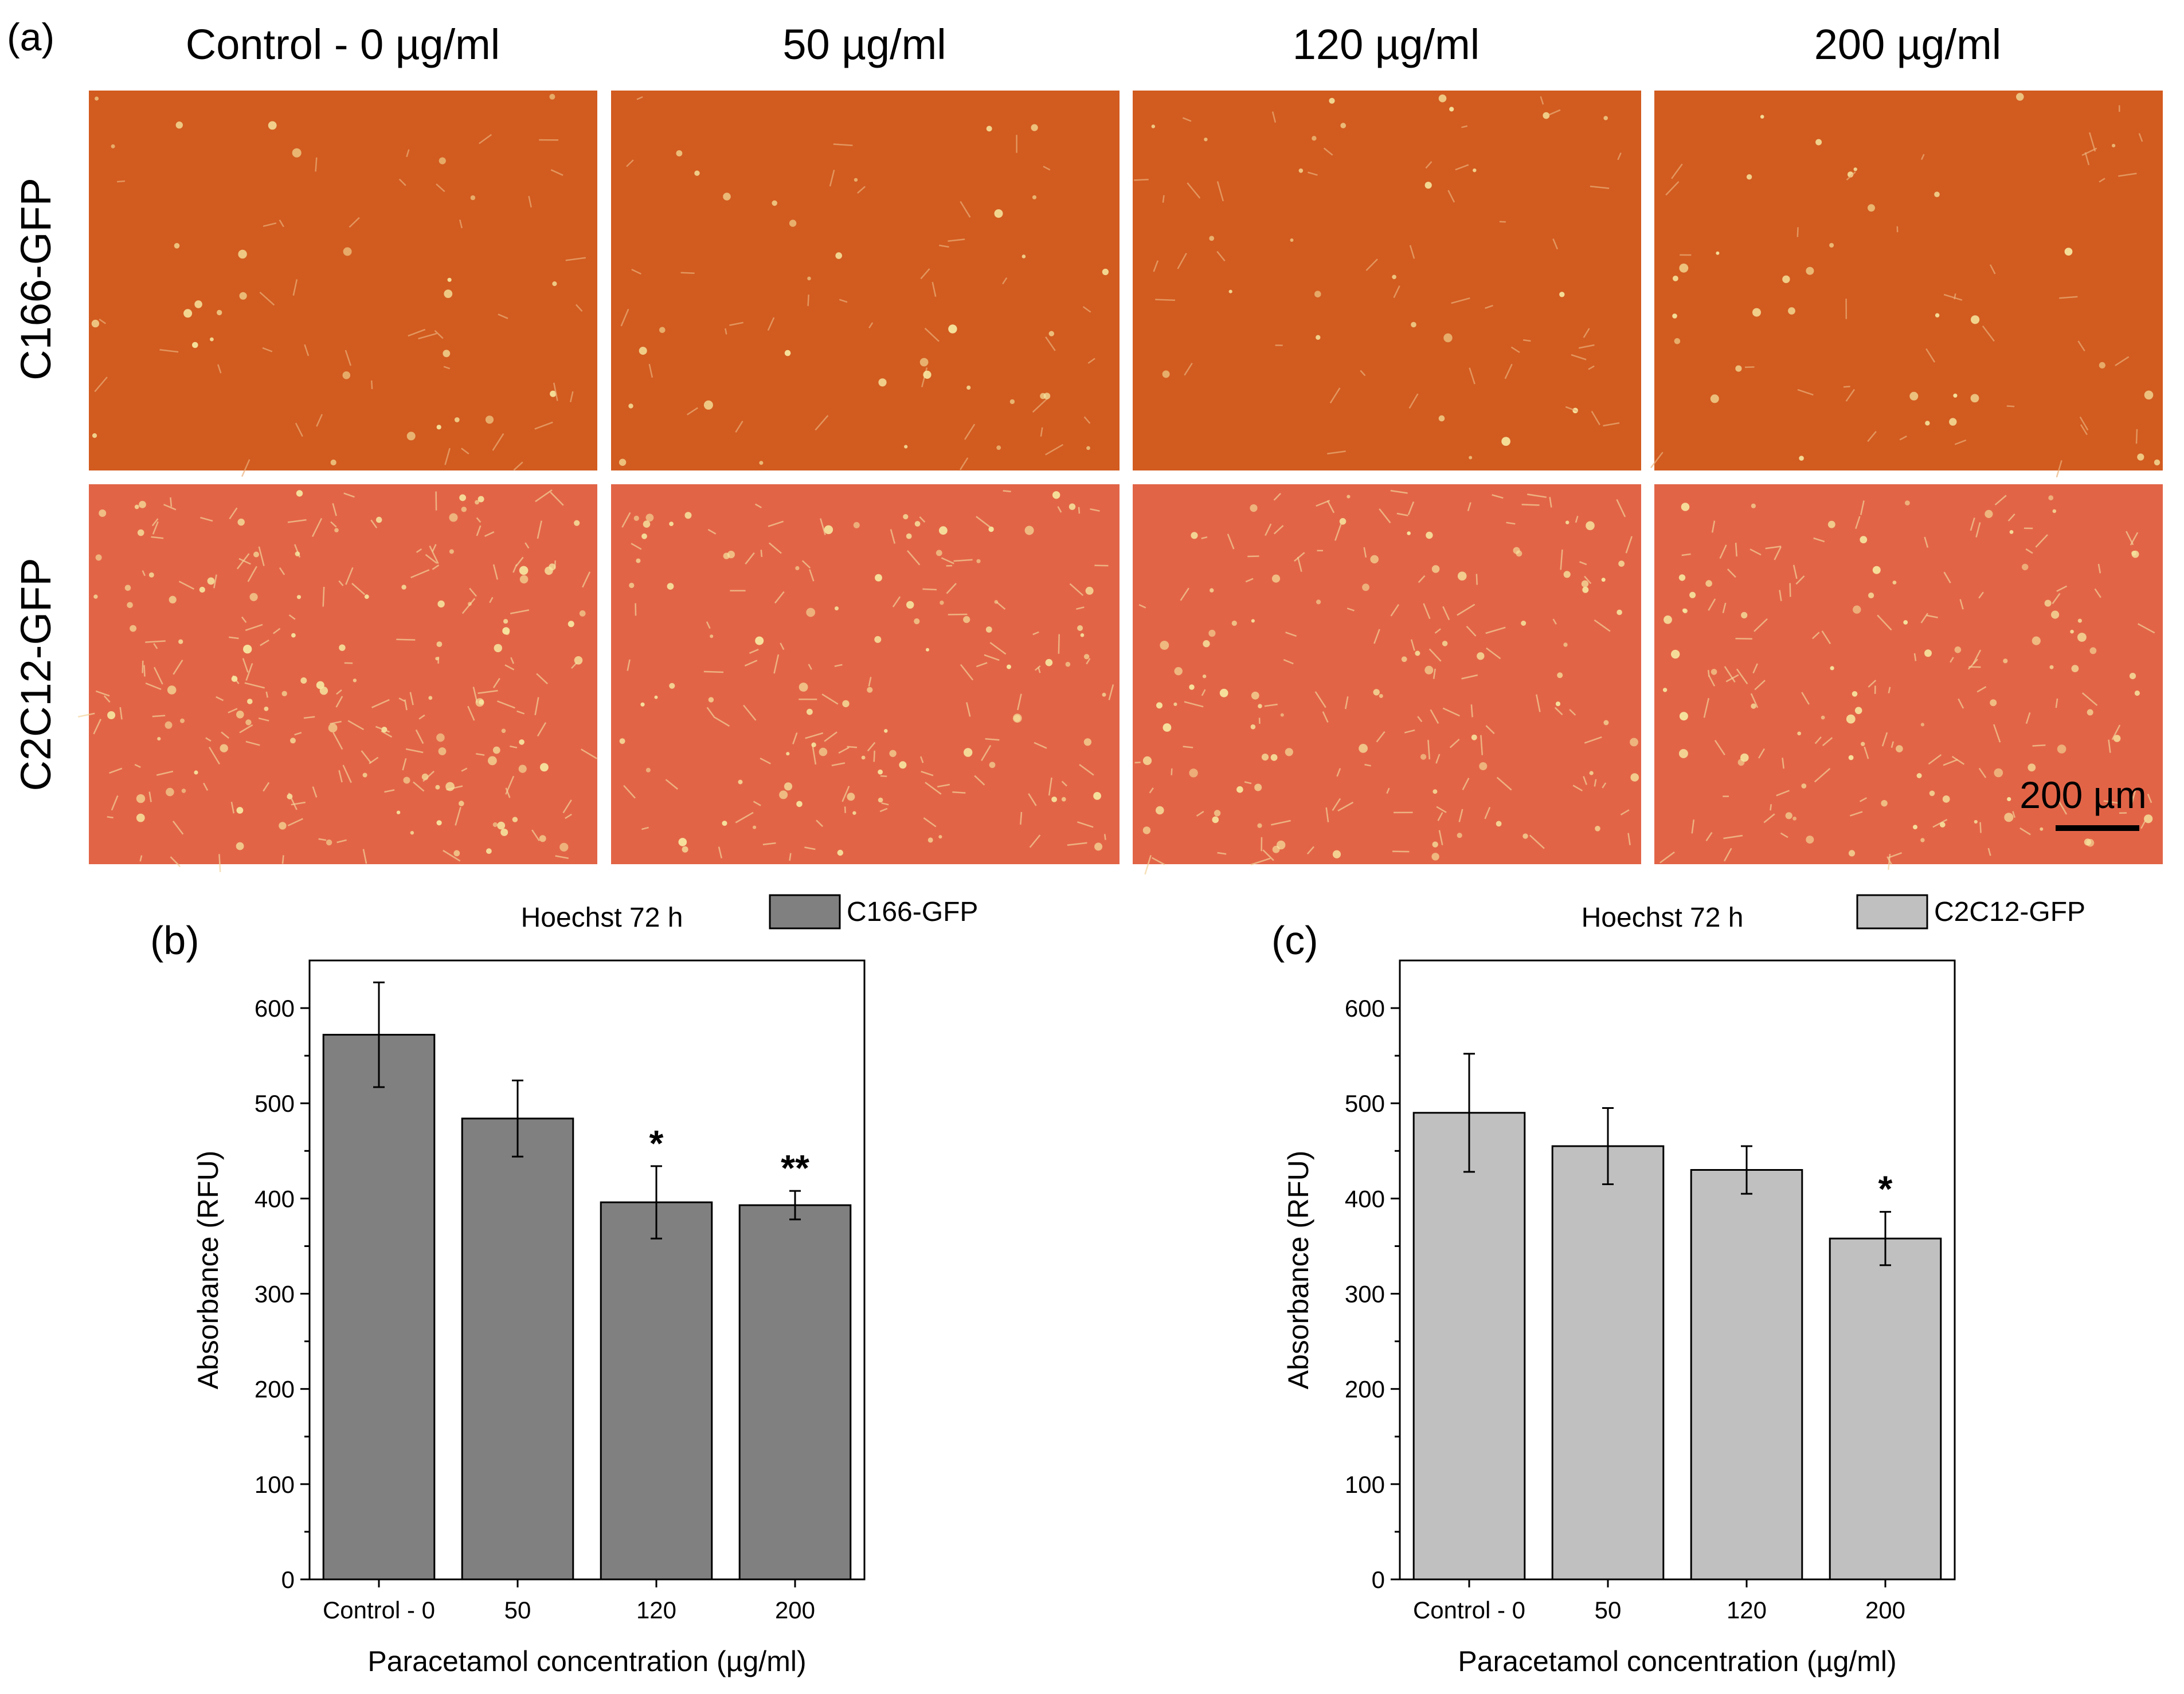 The width and height of the screenshot is (2184, 1694). What do you see at coordinates (2082, 795) in the screenshot?
I see `scale-bar-label: 200 µm` at bounding box center [2082, 795].